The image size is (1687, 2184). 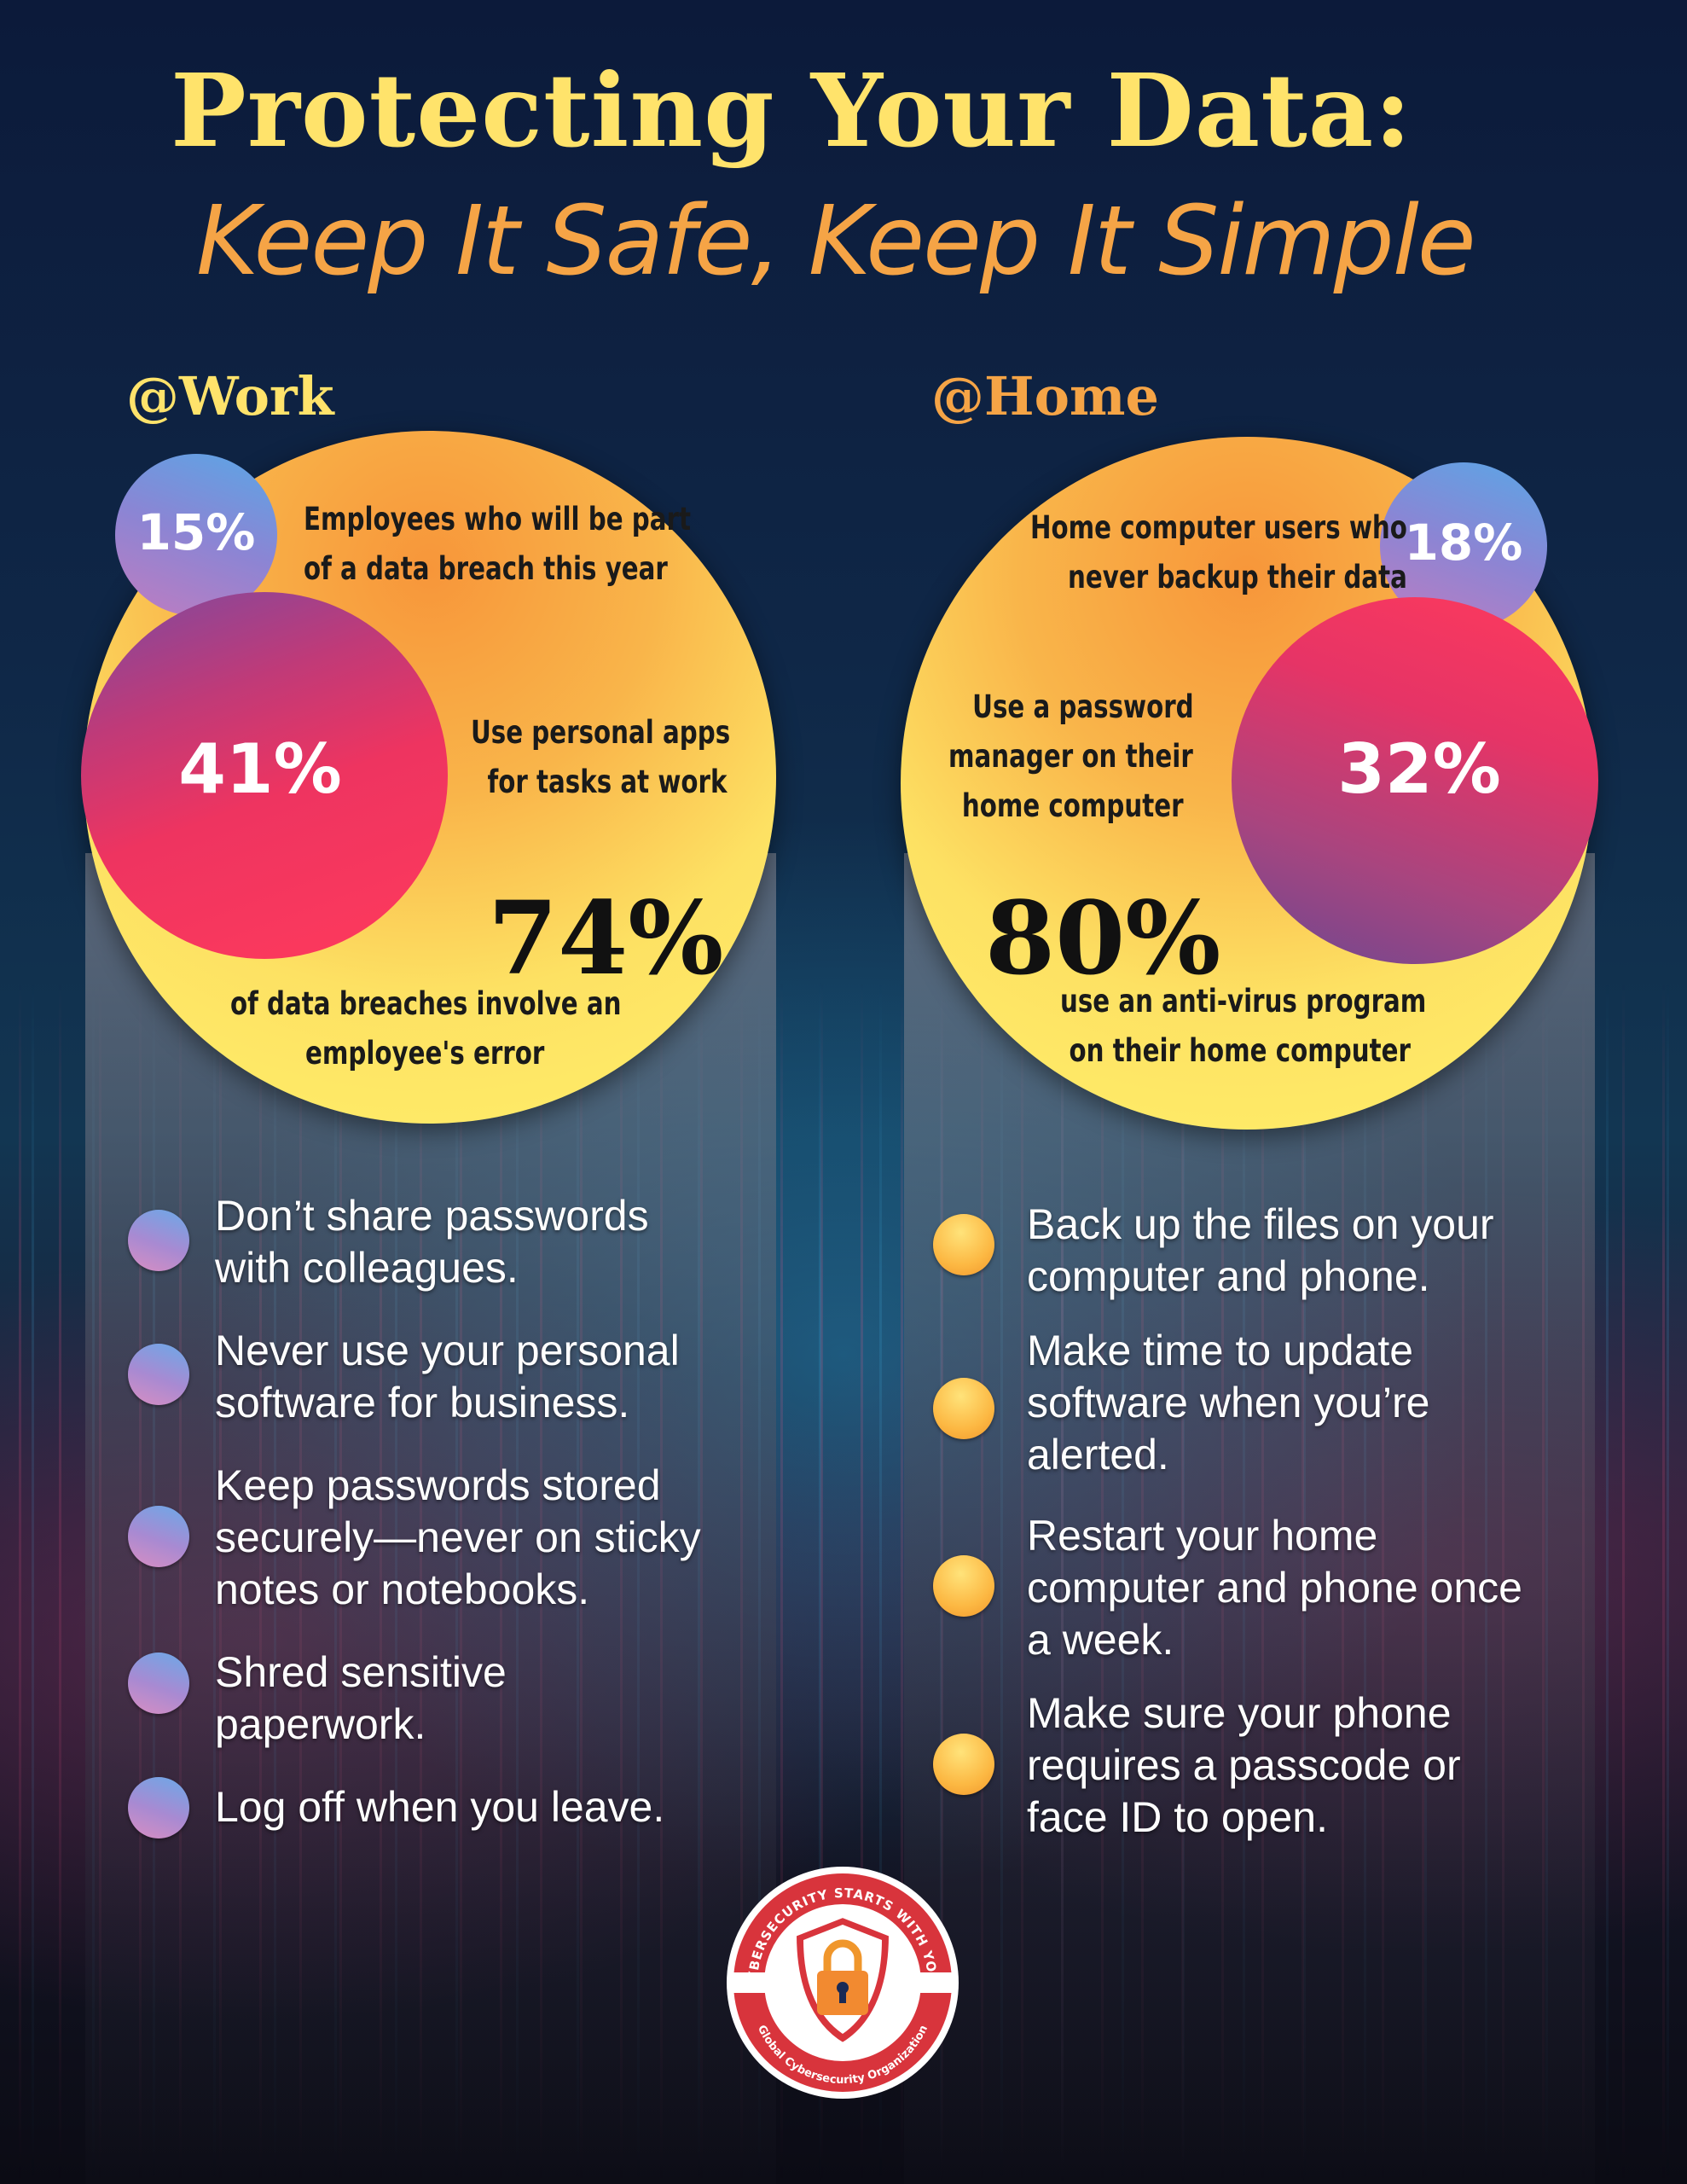 What do you see at coordinates (230, 396) in the screenshot?
I see `work-heading: @Work` at bounding box center [230, 396].